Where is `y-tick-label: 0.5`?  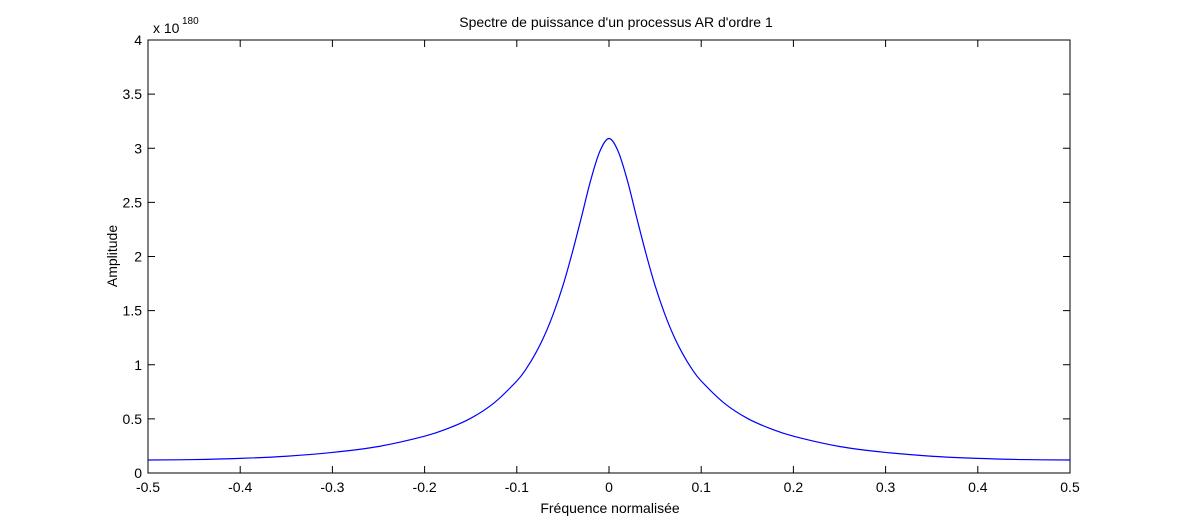
y-tick-label: 0.5 is located at coordinates (133, 419).